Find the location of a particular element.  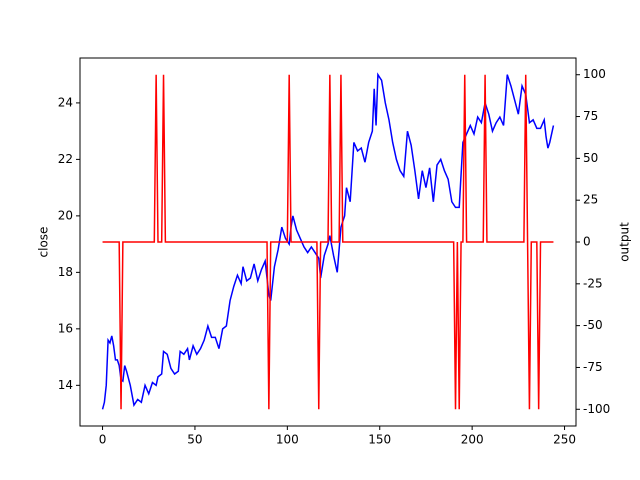

y-tick-label: 24 is located at coordinates (65, 102).